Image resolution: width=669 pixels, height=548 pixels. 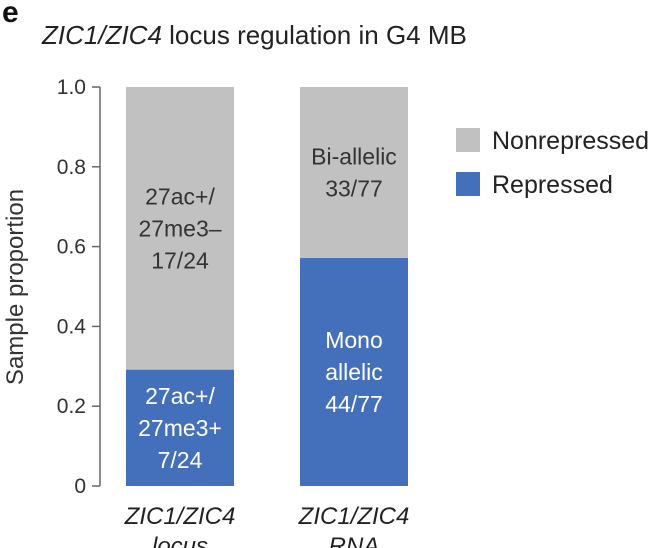 I want to click on y-tick-label: 0.8, so click(x=71, y=167).